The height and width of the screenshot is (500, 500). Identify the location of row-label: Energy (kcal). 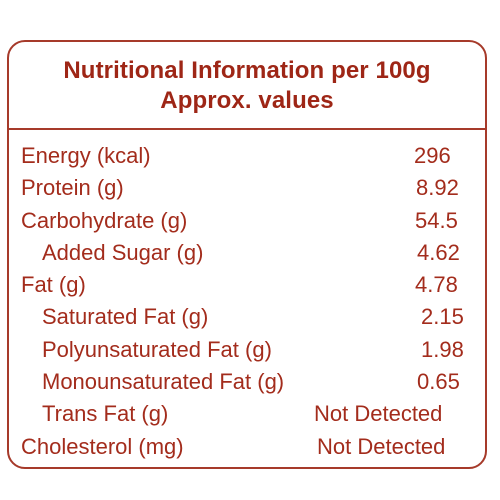
(86, 155).